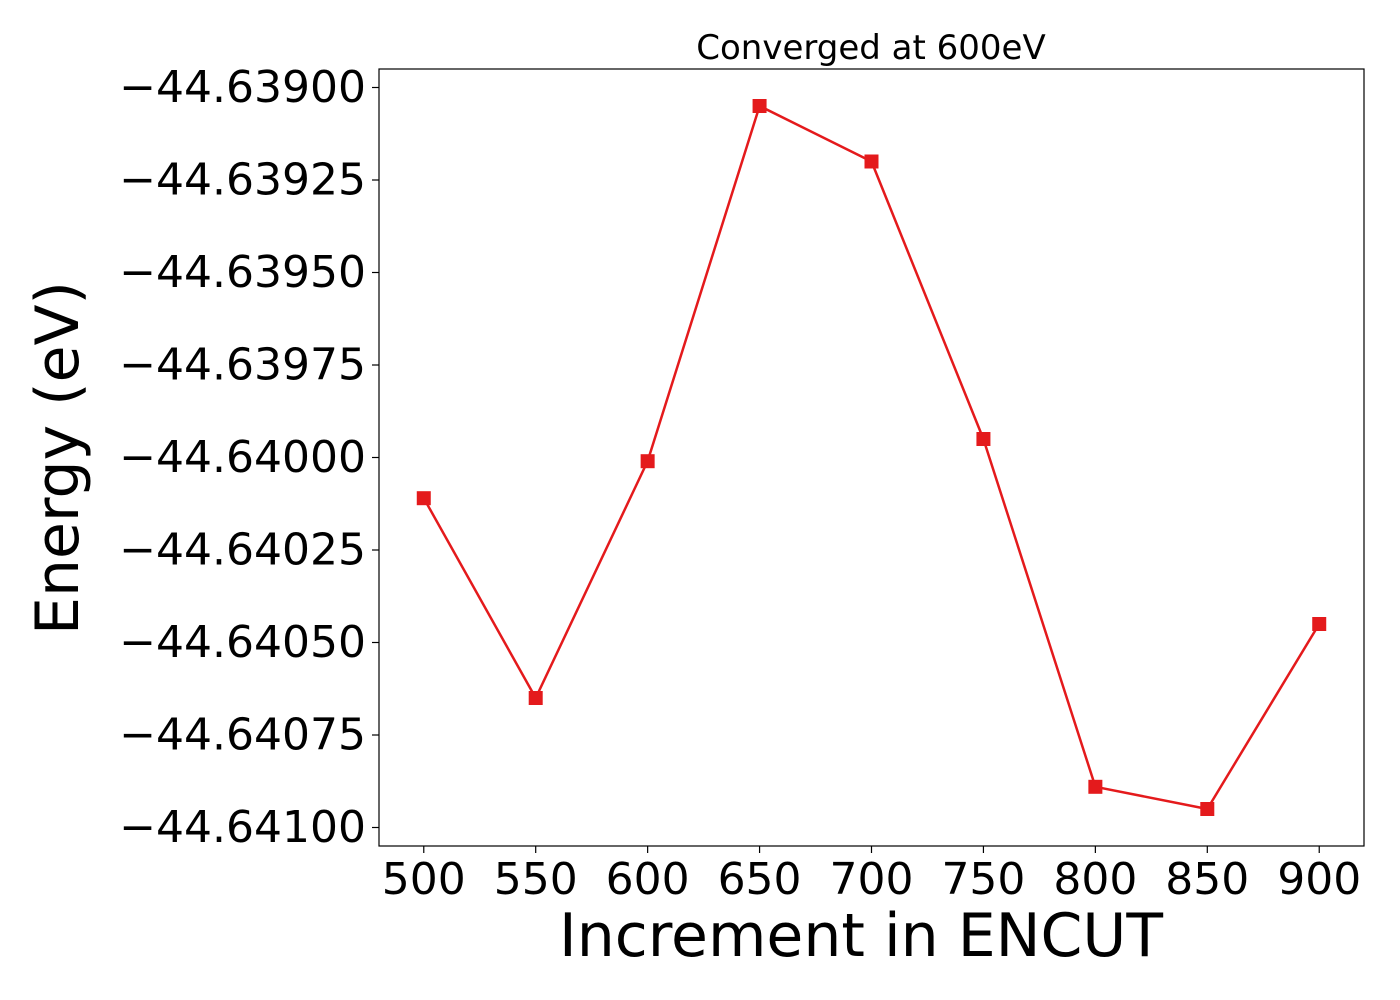 The height and width of the screenshot is (1000, 1400). Describe the element at coordinates (536, 879) in the screenshot. I see `x-tick-label: 550` at that location.